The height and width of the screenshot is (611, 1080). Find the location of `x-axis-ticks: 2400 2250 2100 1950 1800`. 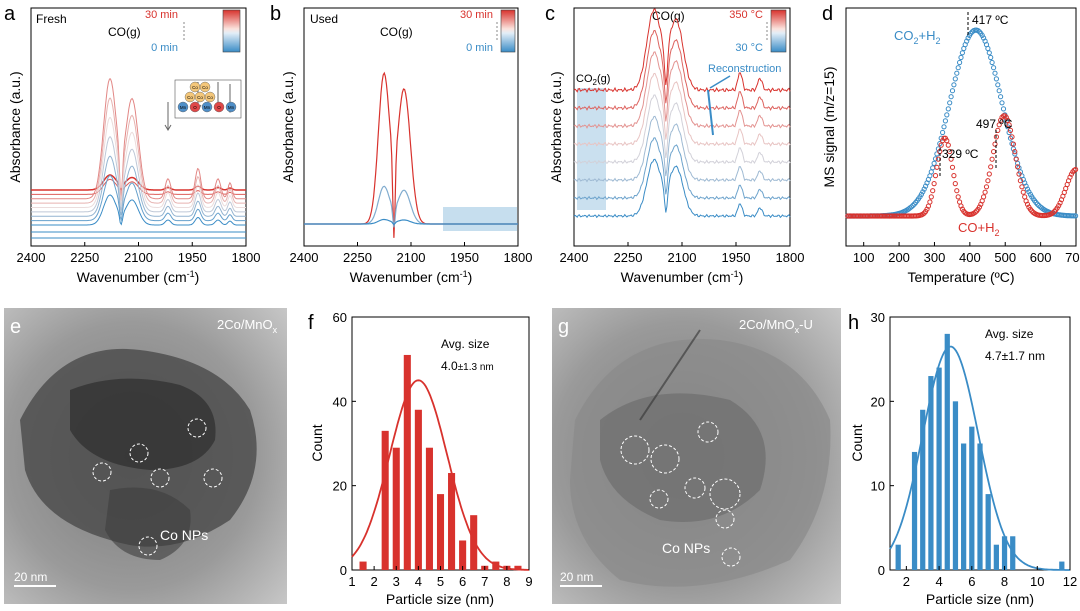

x-axis-ticks: 2400 2250 2100 1950 1800 is located at coordinates (411, 253).